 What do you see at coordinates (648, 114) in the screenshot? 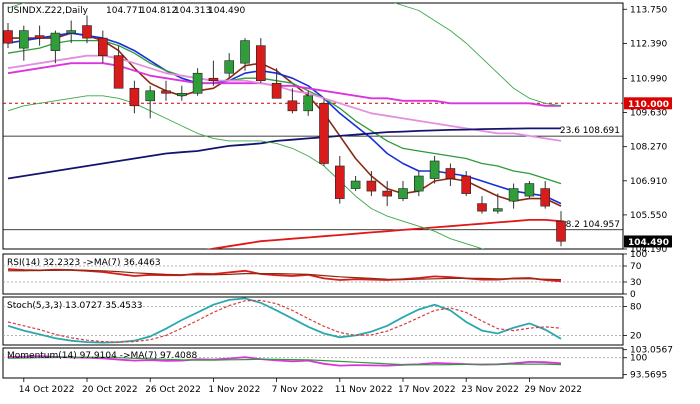
I see `price-axis-tick-label-3: 109.630` at bounding box center [648, 114].